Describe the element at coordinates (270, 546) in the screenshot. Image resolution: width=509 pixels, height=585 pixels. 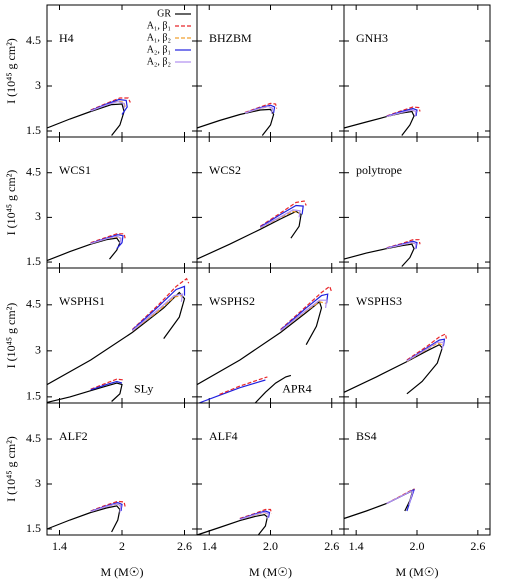
I see `x-tick-label: 2.0` at that location.